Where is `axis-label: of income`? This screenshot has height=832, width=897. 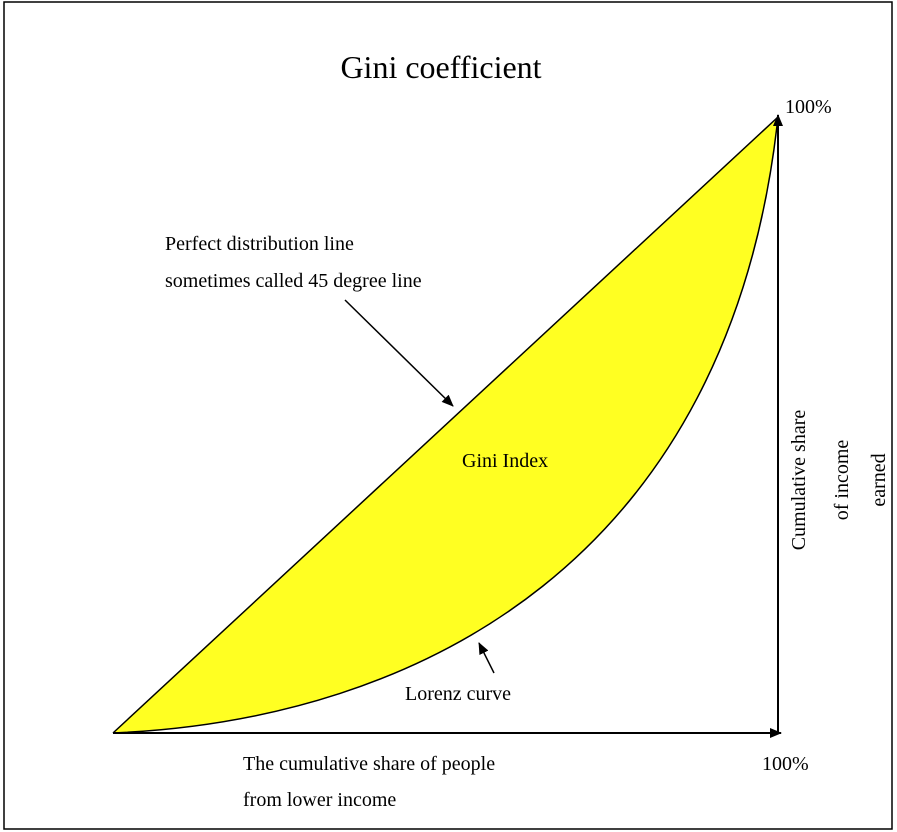 axis-label: of income is located at coordinates (842, 480).